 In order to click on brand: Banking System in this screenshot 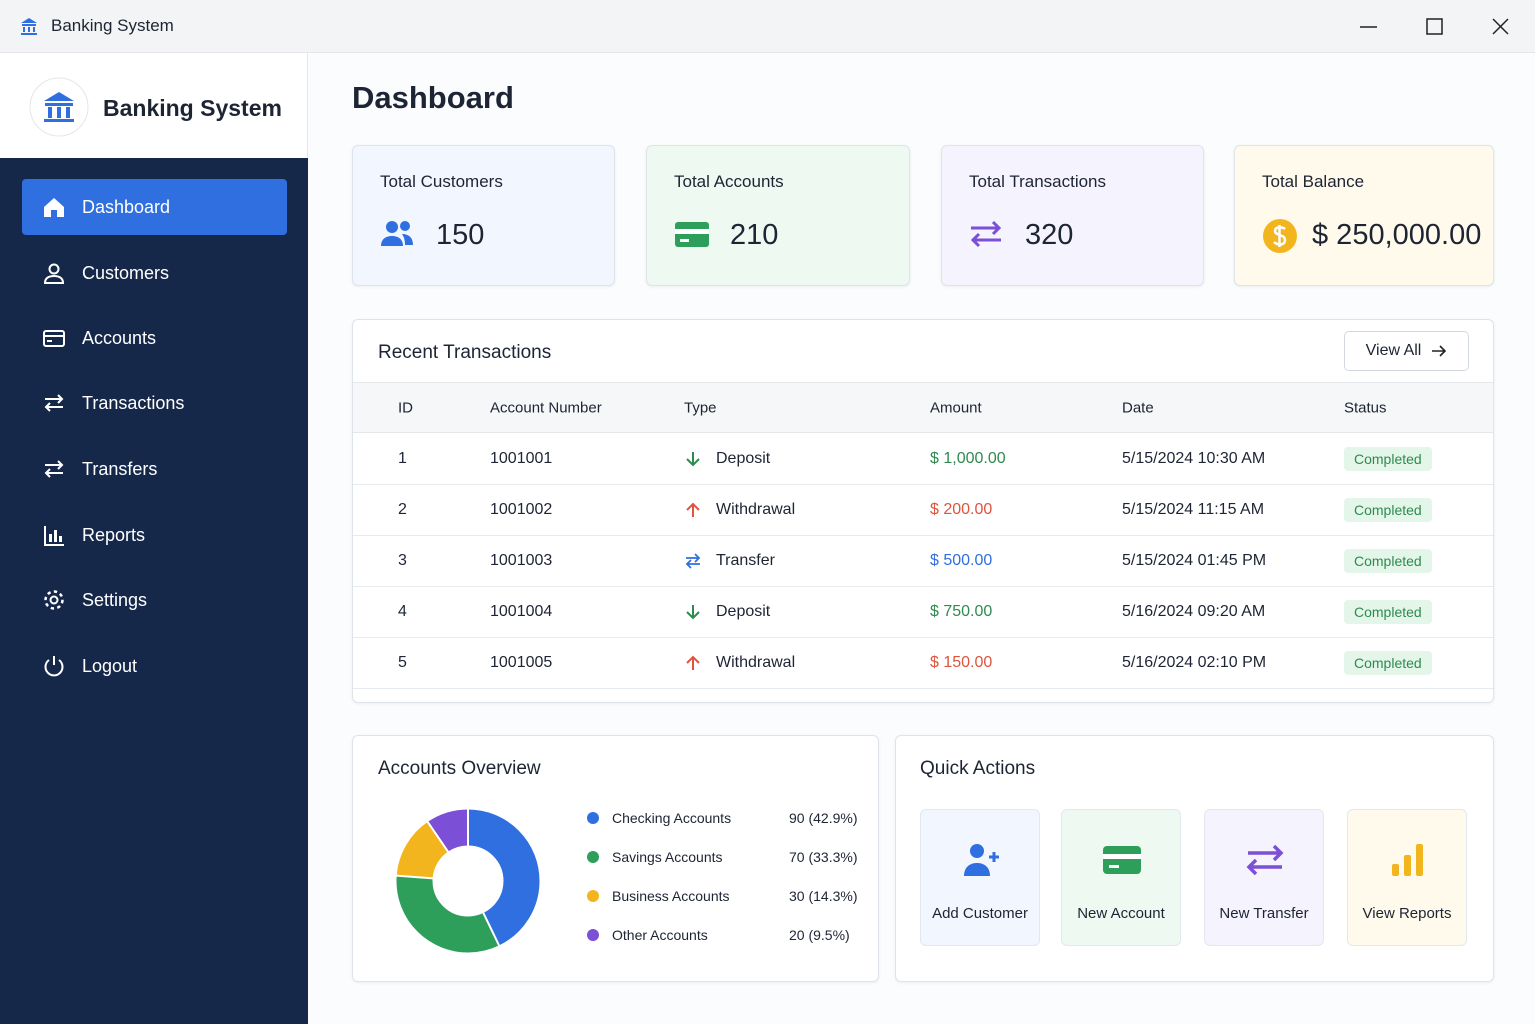, I will do `click(154, 105)`.